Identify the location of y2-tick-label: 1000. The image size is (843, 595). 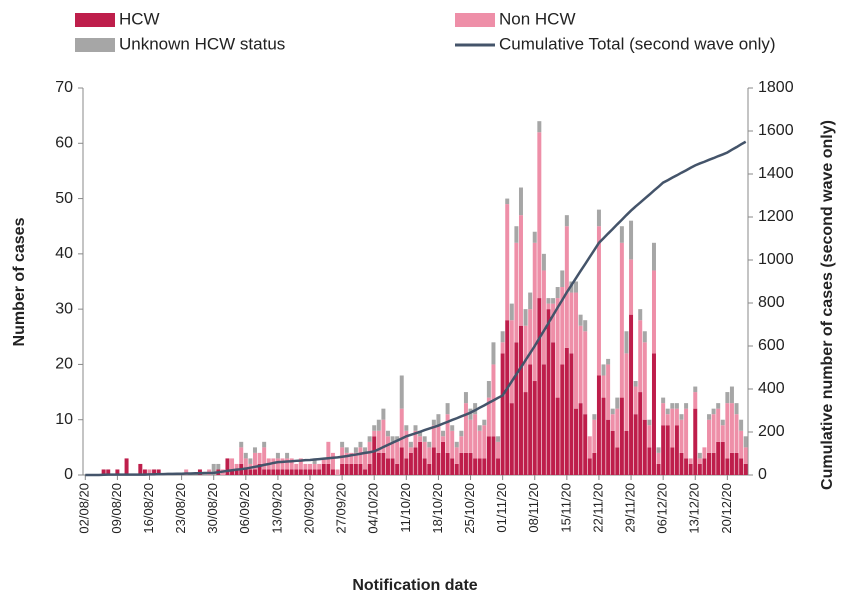
(776, 259).